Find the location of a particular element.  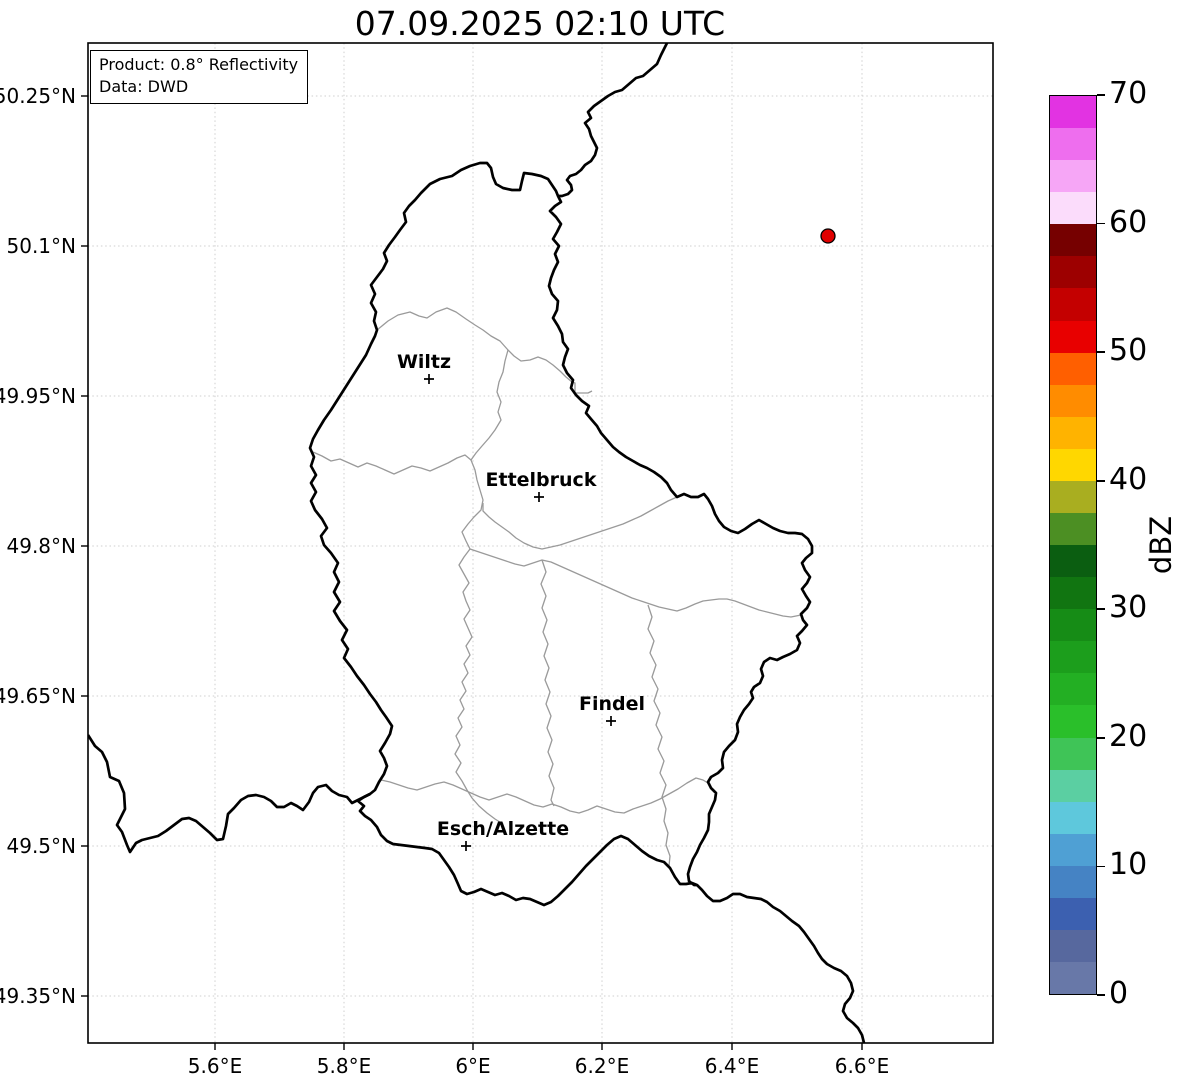

x-axis-tick-label: 5.8°E is located at coordinates (344, 1066).